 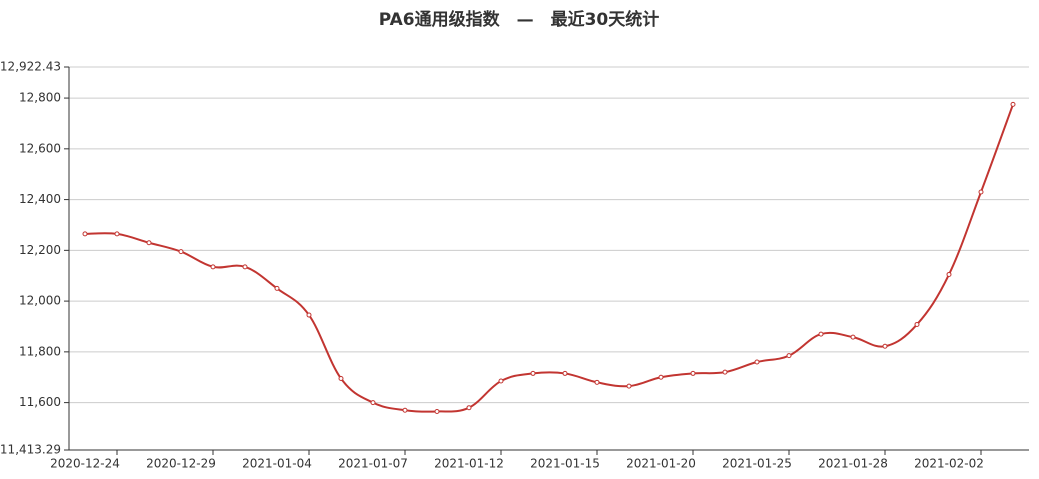 What do you see at coordinates (40, 148) in the screenshot?
I see `y-tick-label: 12,600` at bounding box center [40, 148].